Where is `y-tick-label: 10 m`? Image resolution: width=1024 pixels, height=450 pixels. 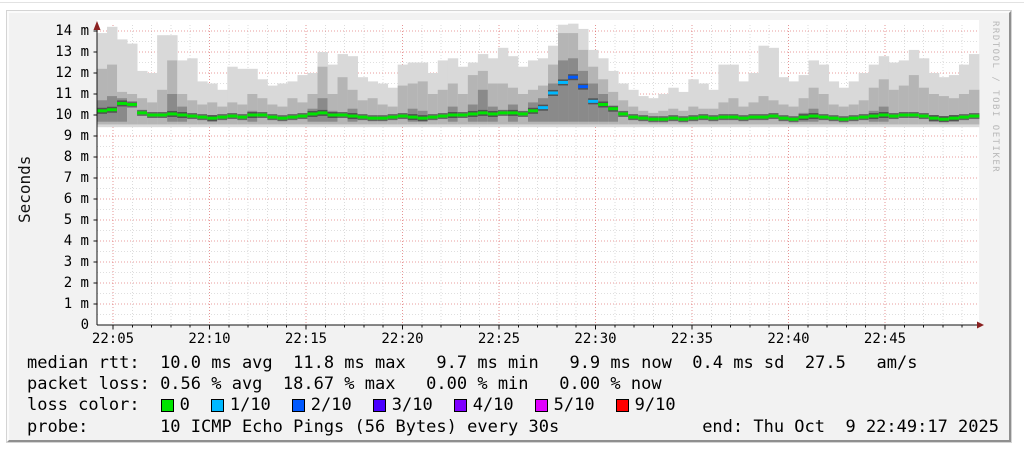 y-tick-label: 10 m is located at coordinates (72, 115).